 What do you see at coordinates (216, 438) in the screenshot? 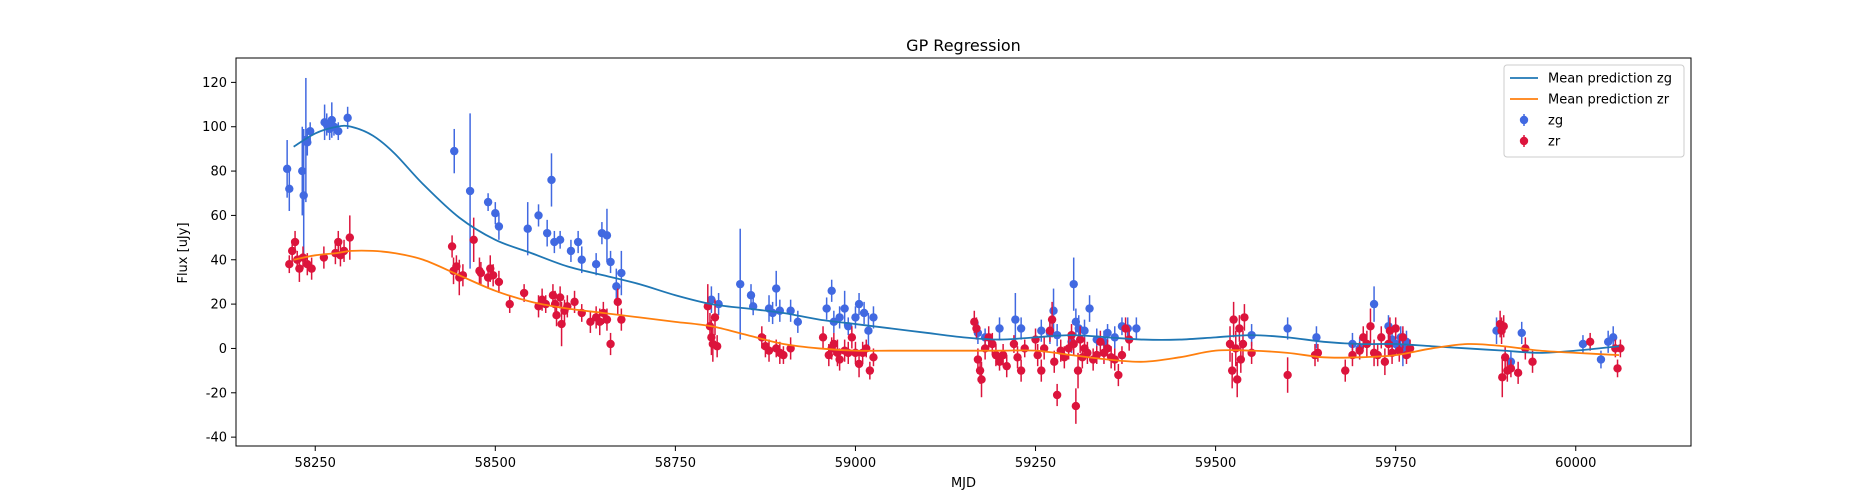
I see `y-tick-label: -40` at bounding box center [216, 438].